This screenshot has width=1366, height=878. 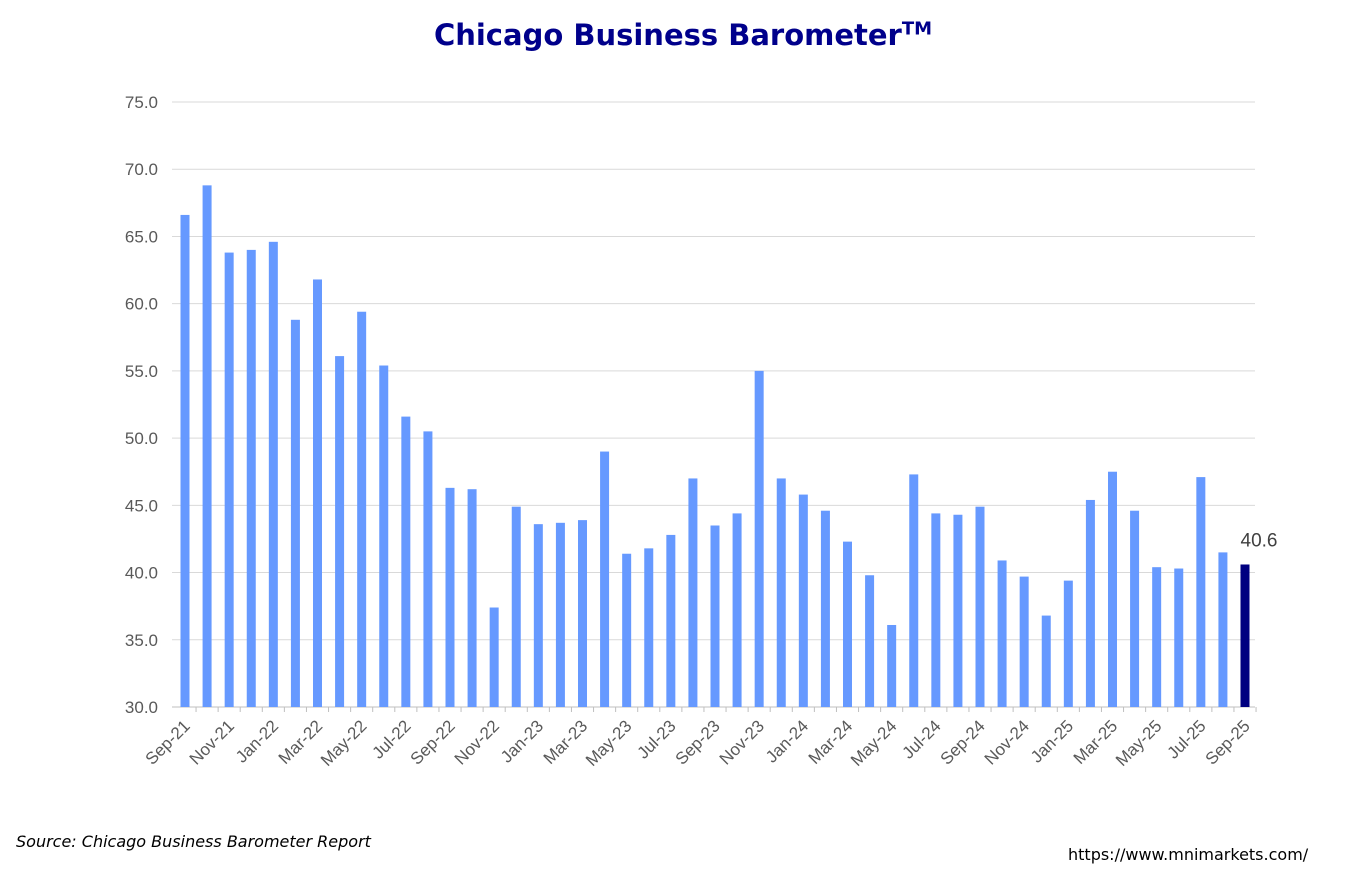 What do you see at coordinates (168, 742) in the screenshot?
I see `x-tick-label: Sep-21` at bounding box center [168, 742].